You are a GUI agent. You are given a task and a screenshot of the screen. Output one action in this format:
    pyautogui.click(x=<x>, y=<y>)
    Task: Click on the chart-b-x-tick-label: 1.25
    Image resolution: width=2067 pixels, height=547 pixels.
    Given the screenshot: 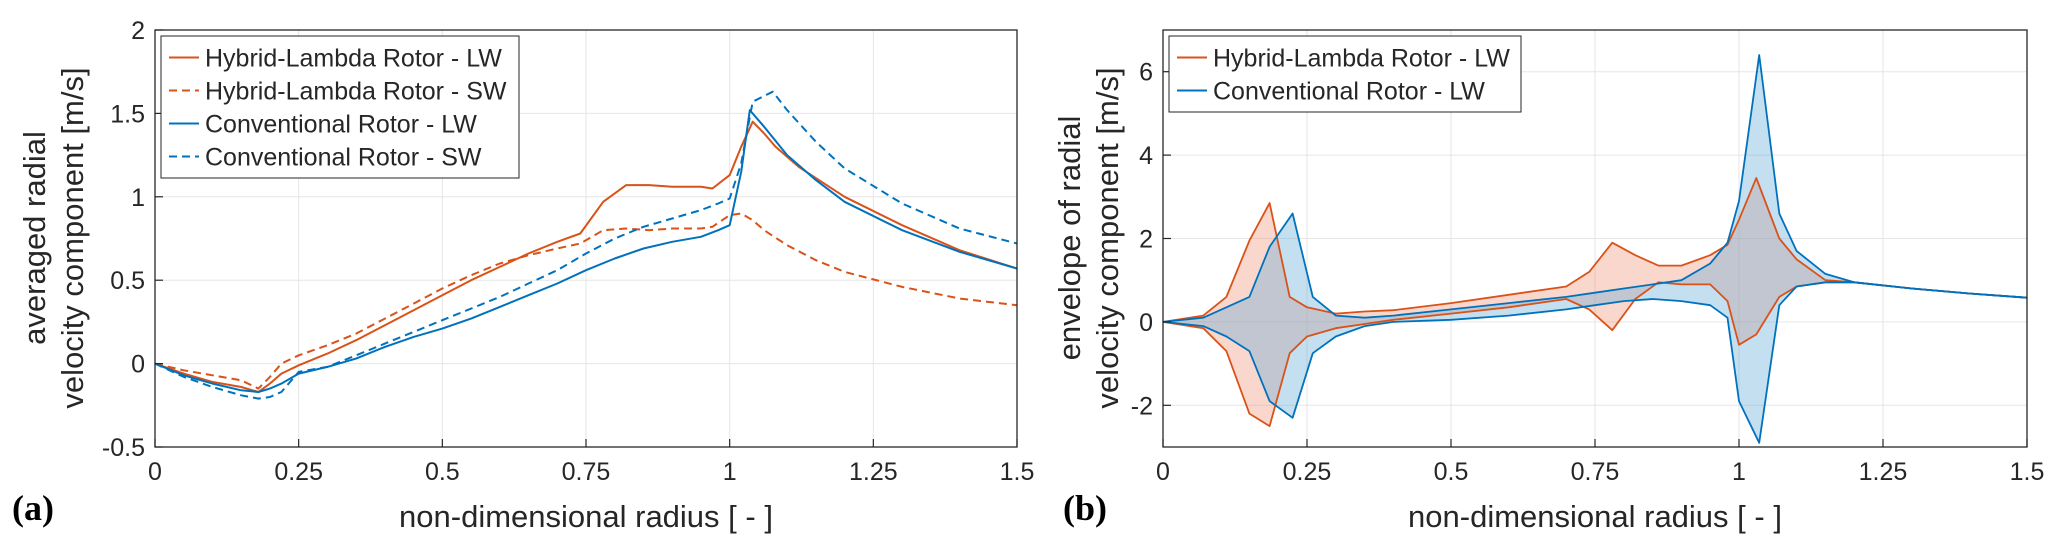 What is the action you would take?
    pyautogui.click(x=1883, y=472)
    